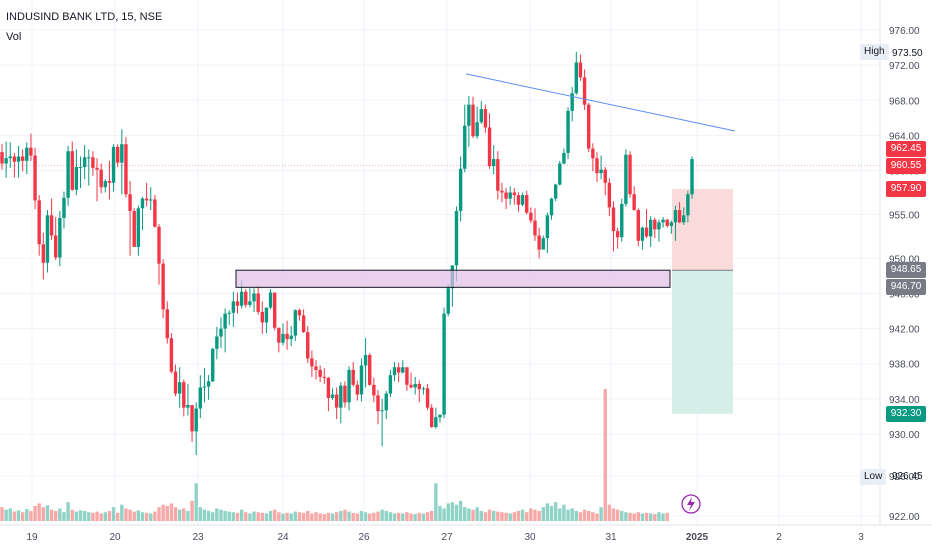 The height and width of the screenshot is (550, 932). I want to click on lightning-icon-bolt, so click(691, 504).